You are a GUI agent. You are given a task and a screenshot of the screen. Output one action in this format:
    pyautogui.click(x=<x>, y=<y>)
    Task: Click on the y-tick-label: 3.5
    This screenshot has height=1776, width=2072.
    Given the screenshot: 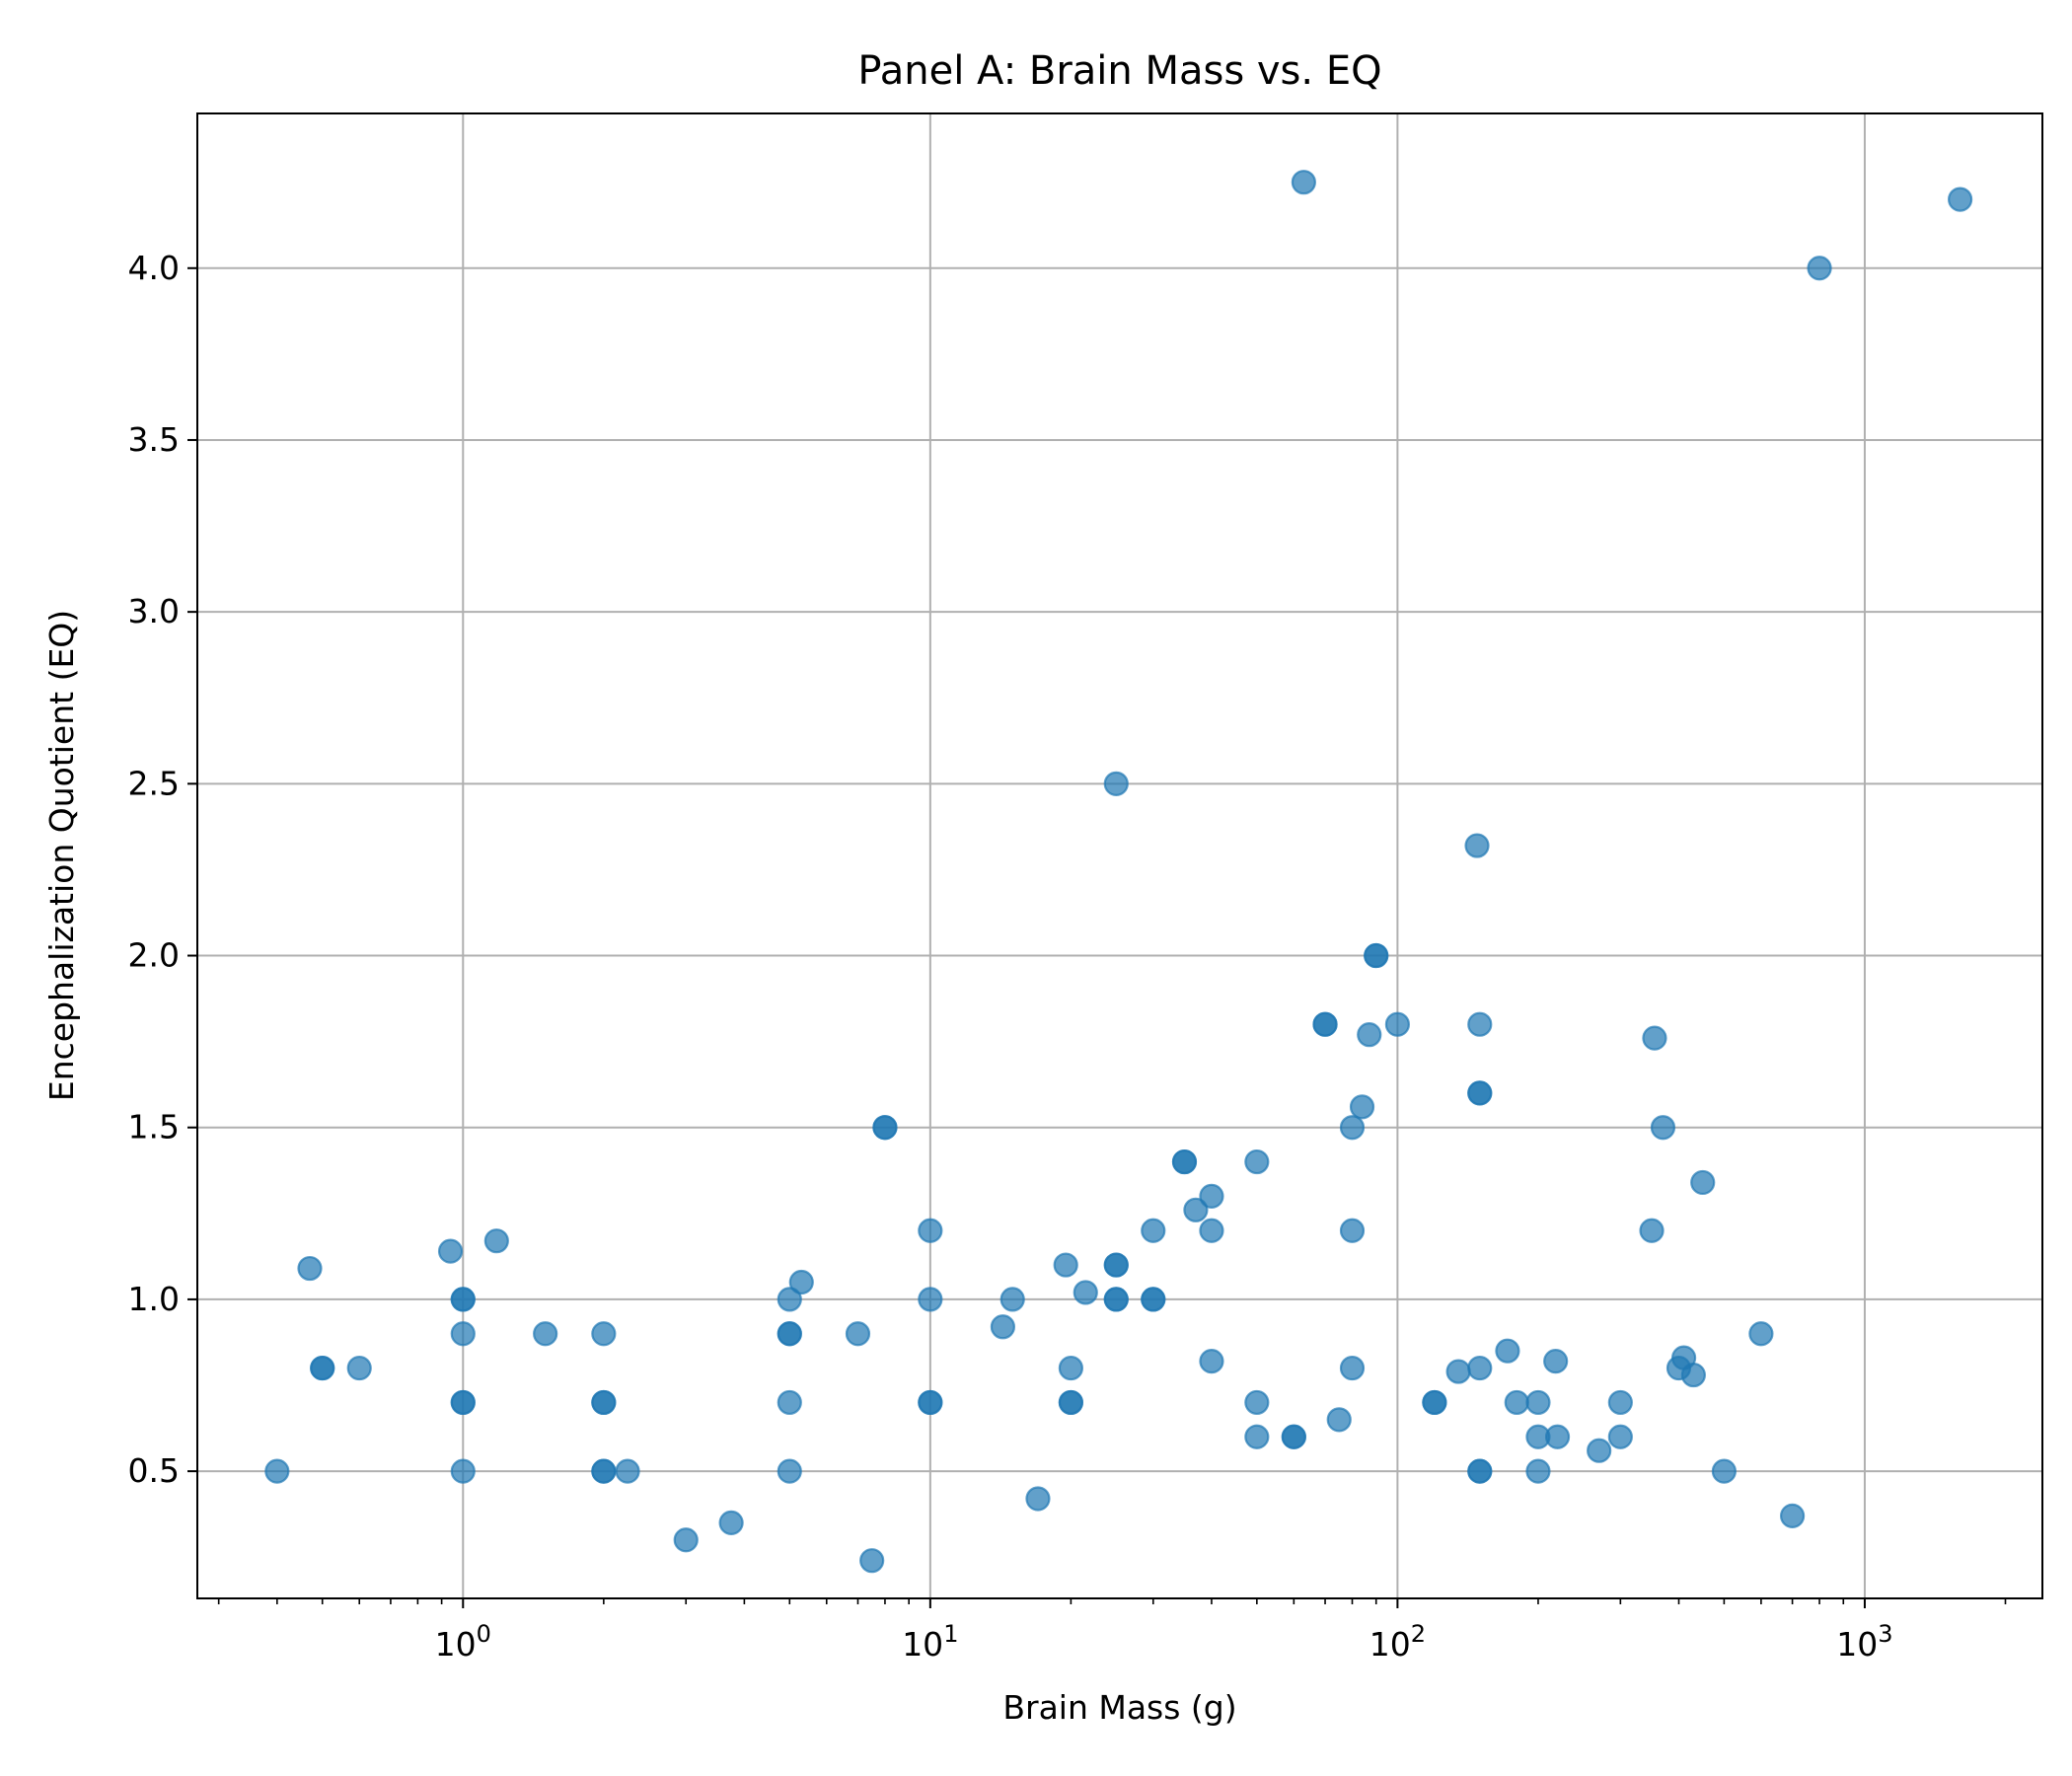 What is the action you would take?
    pyautogui.click(x=154, y=440)
    